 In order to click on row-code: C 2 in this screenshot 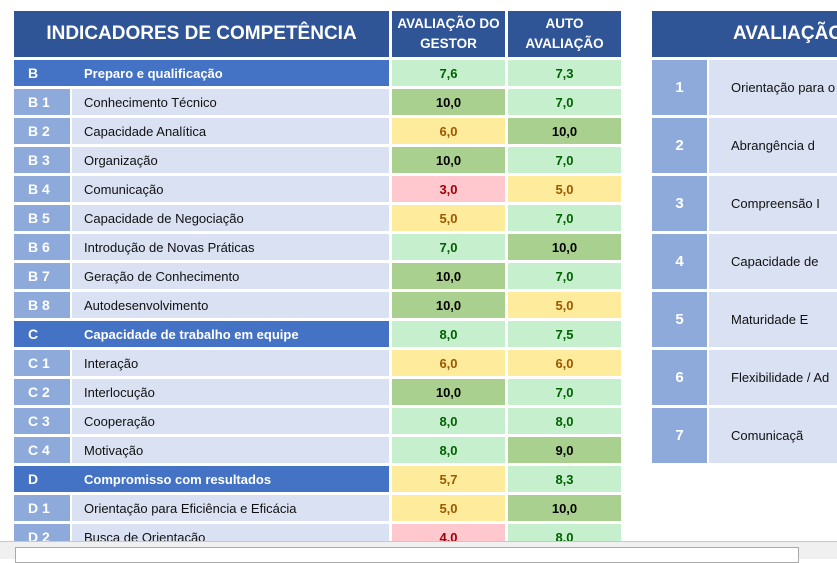, I will do `click(42, 392)`.